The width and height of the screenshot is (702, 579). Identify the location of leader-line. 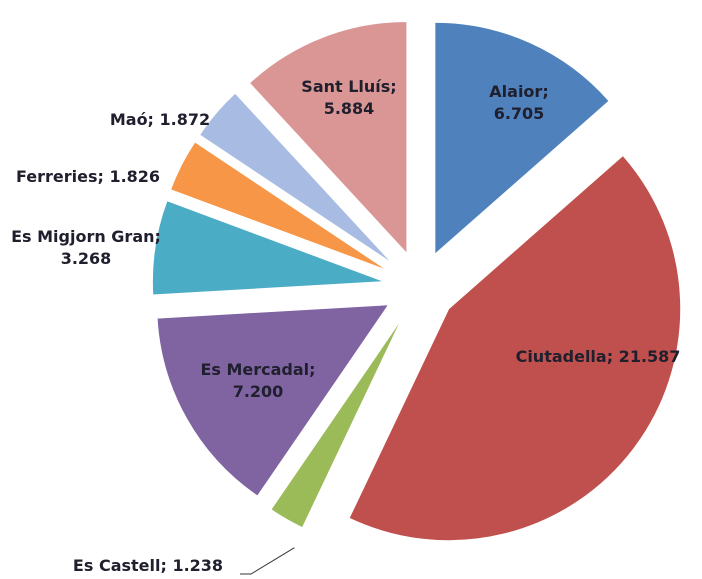
(267, 561).